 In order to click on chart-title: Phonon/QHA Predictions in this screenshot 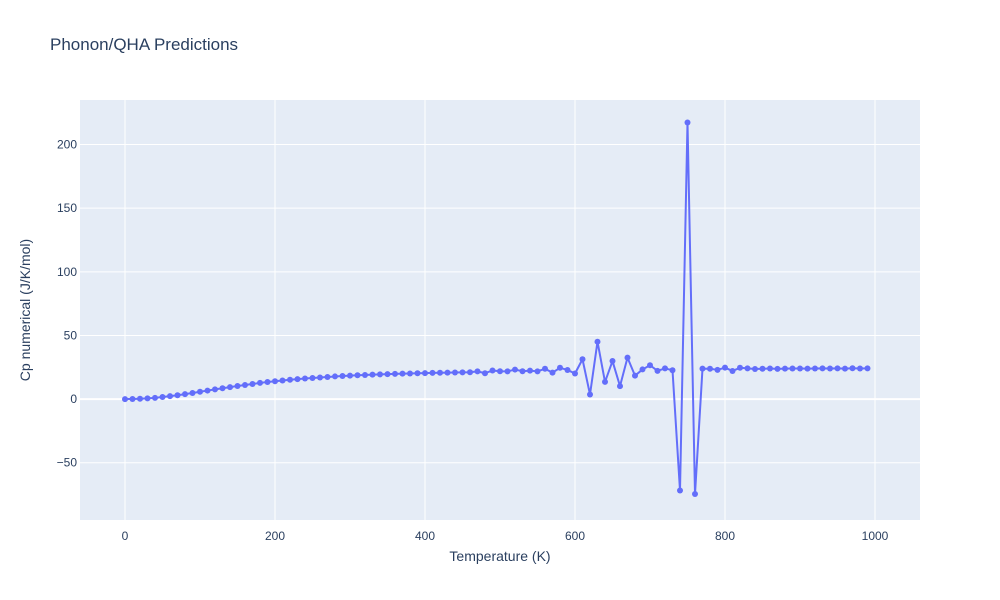, I will do `click(144, 44)`.